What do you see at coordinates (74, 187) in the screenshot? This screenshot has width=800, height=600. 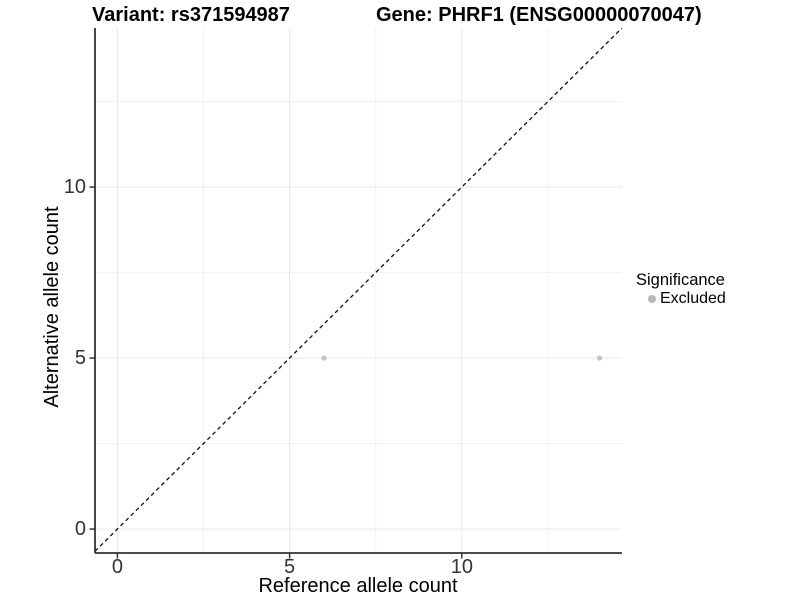 I see `y-tick-label: 10` at bounding box center [74, 187].